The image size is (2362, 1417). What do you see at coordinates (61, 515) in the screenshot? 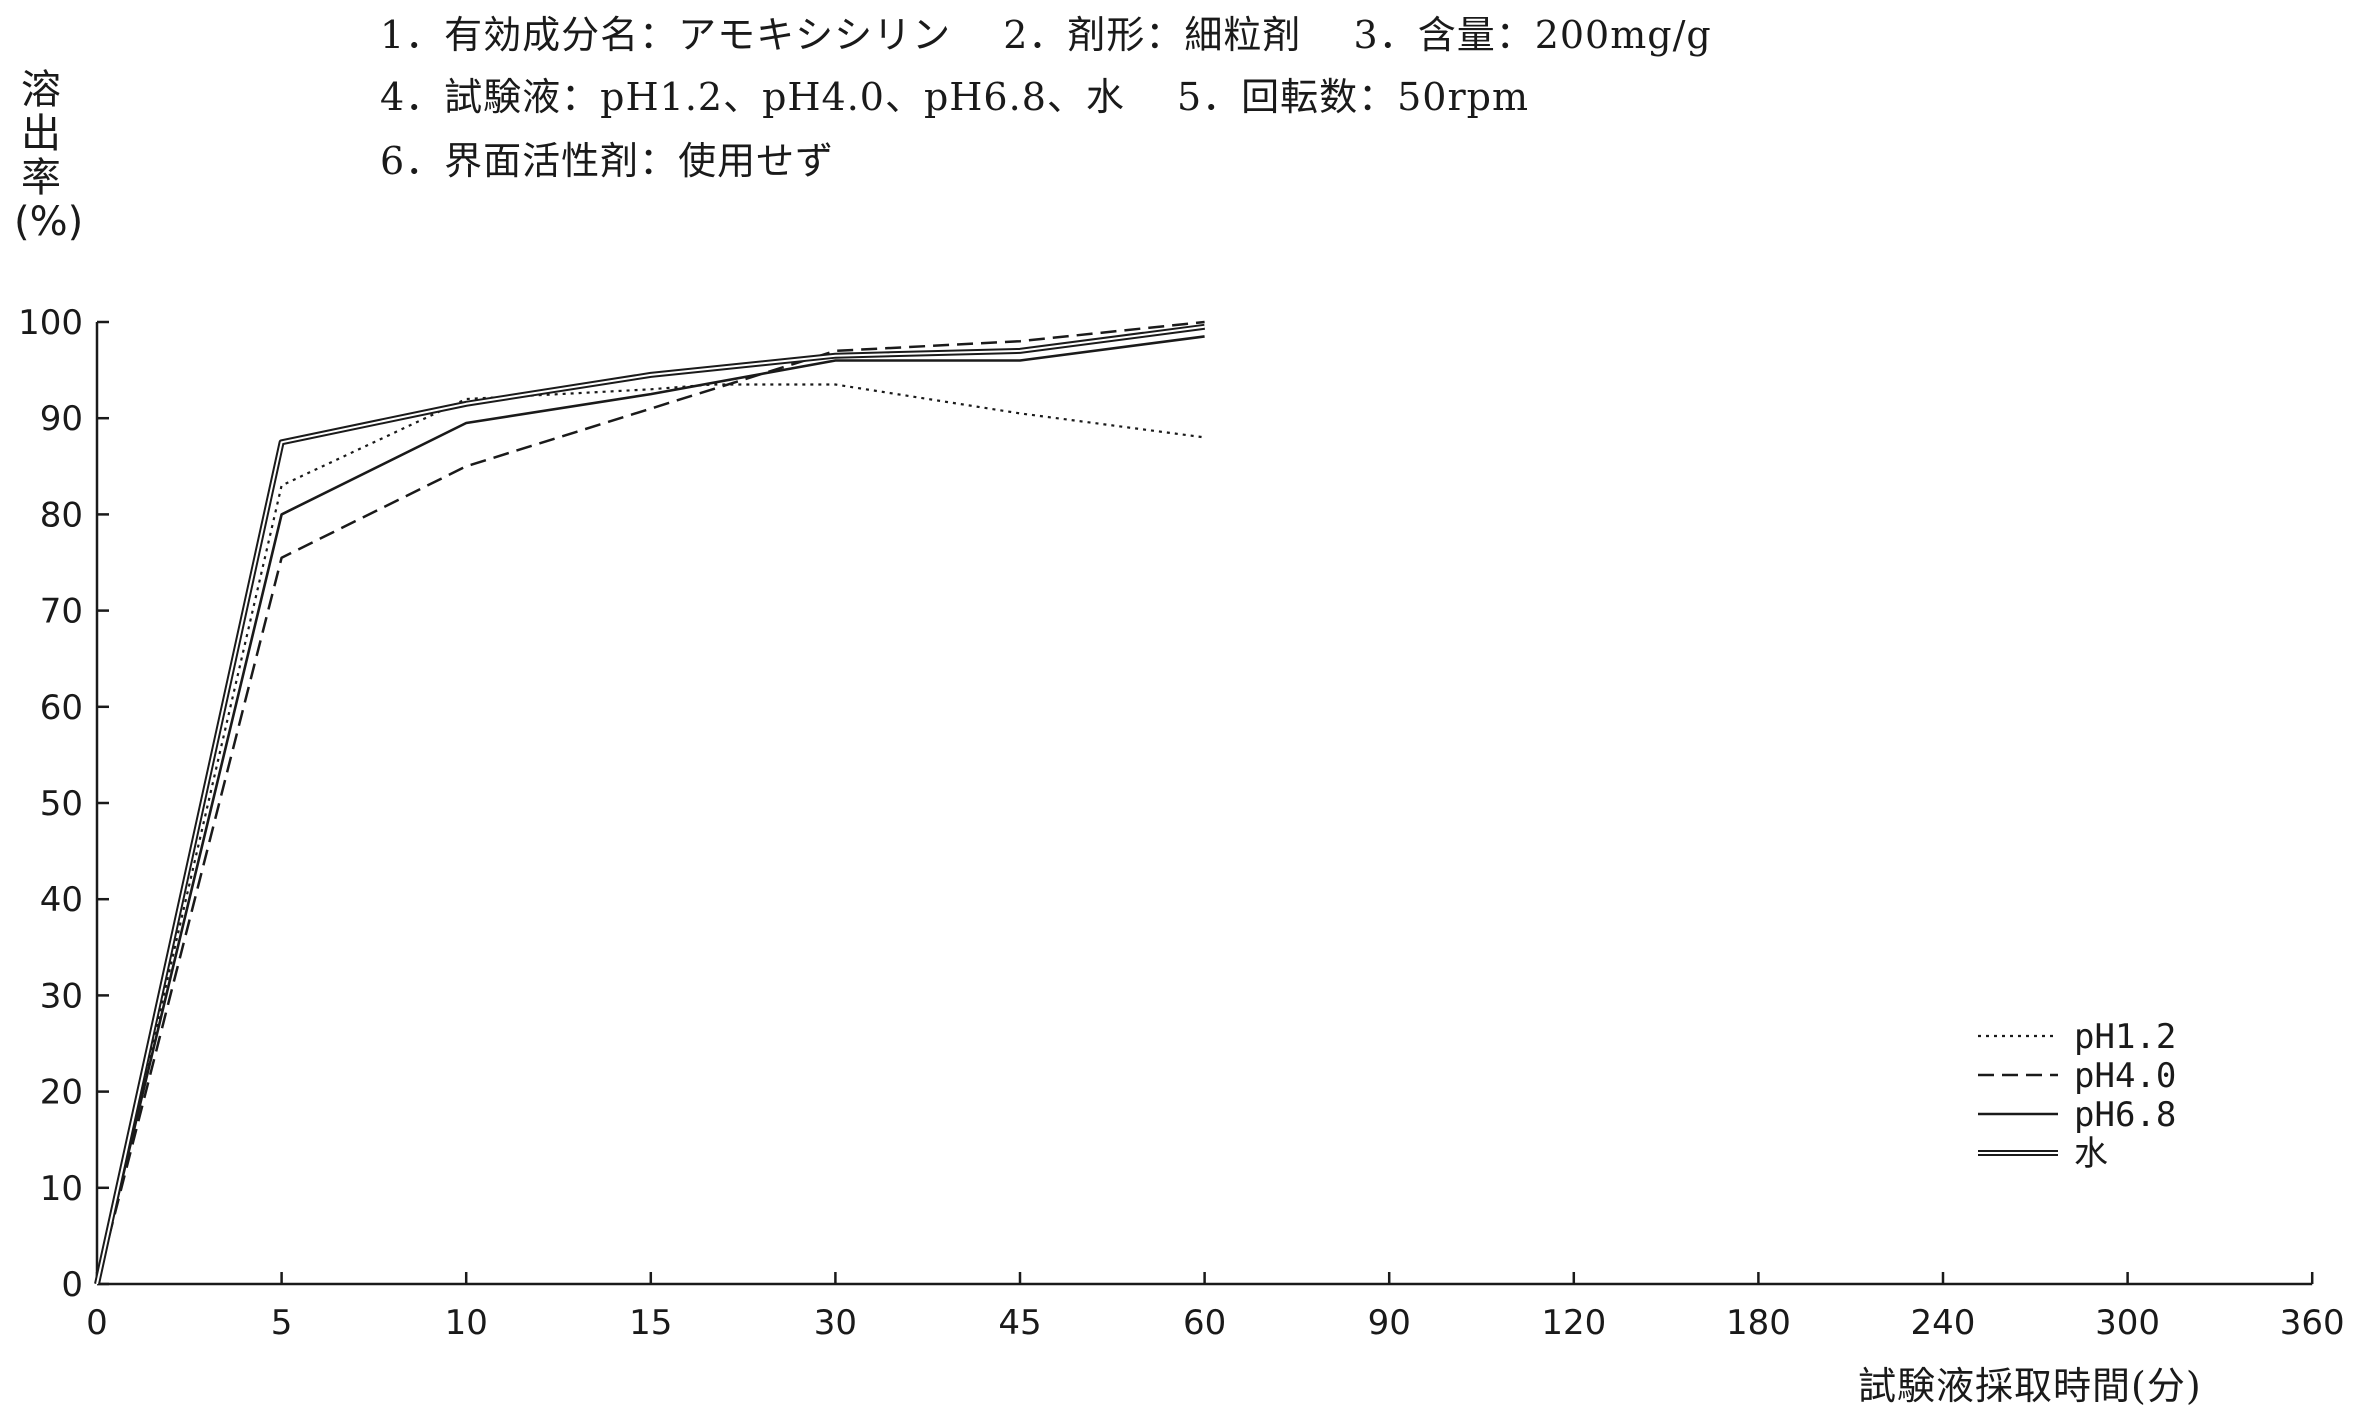
I see `y-tick-label: 80` at bounding box center [61, 515].